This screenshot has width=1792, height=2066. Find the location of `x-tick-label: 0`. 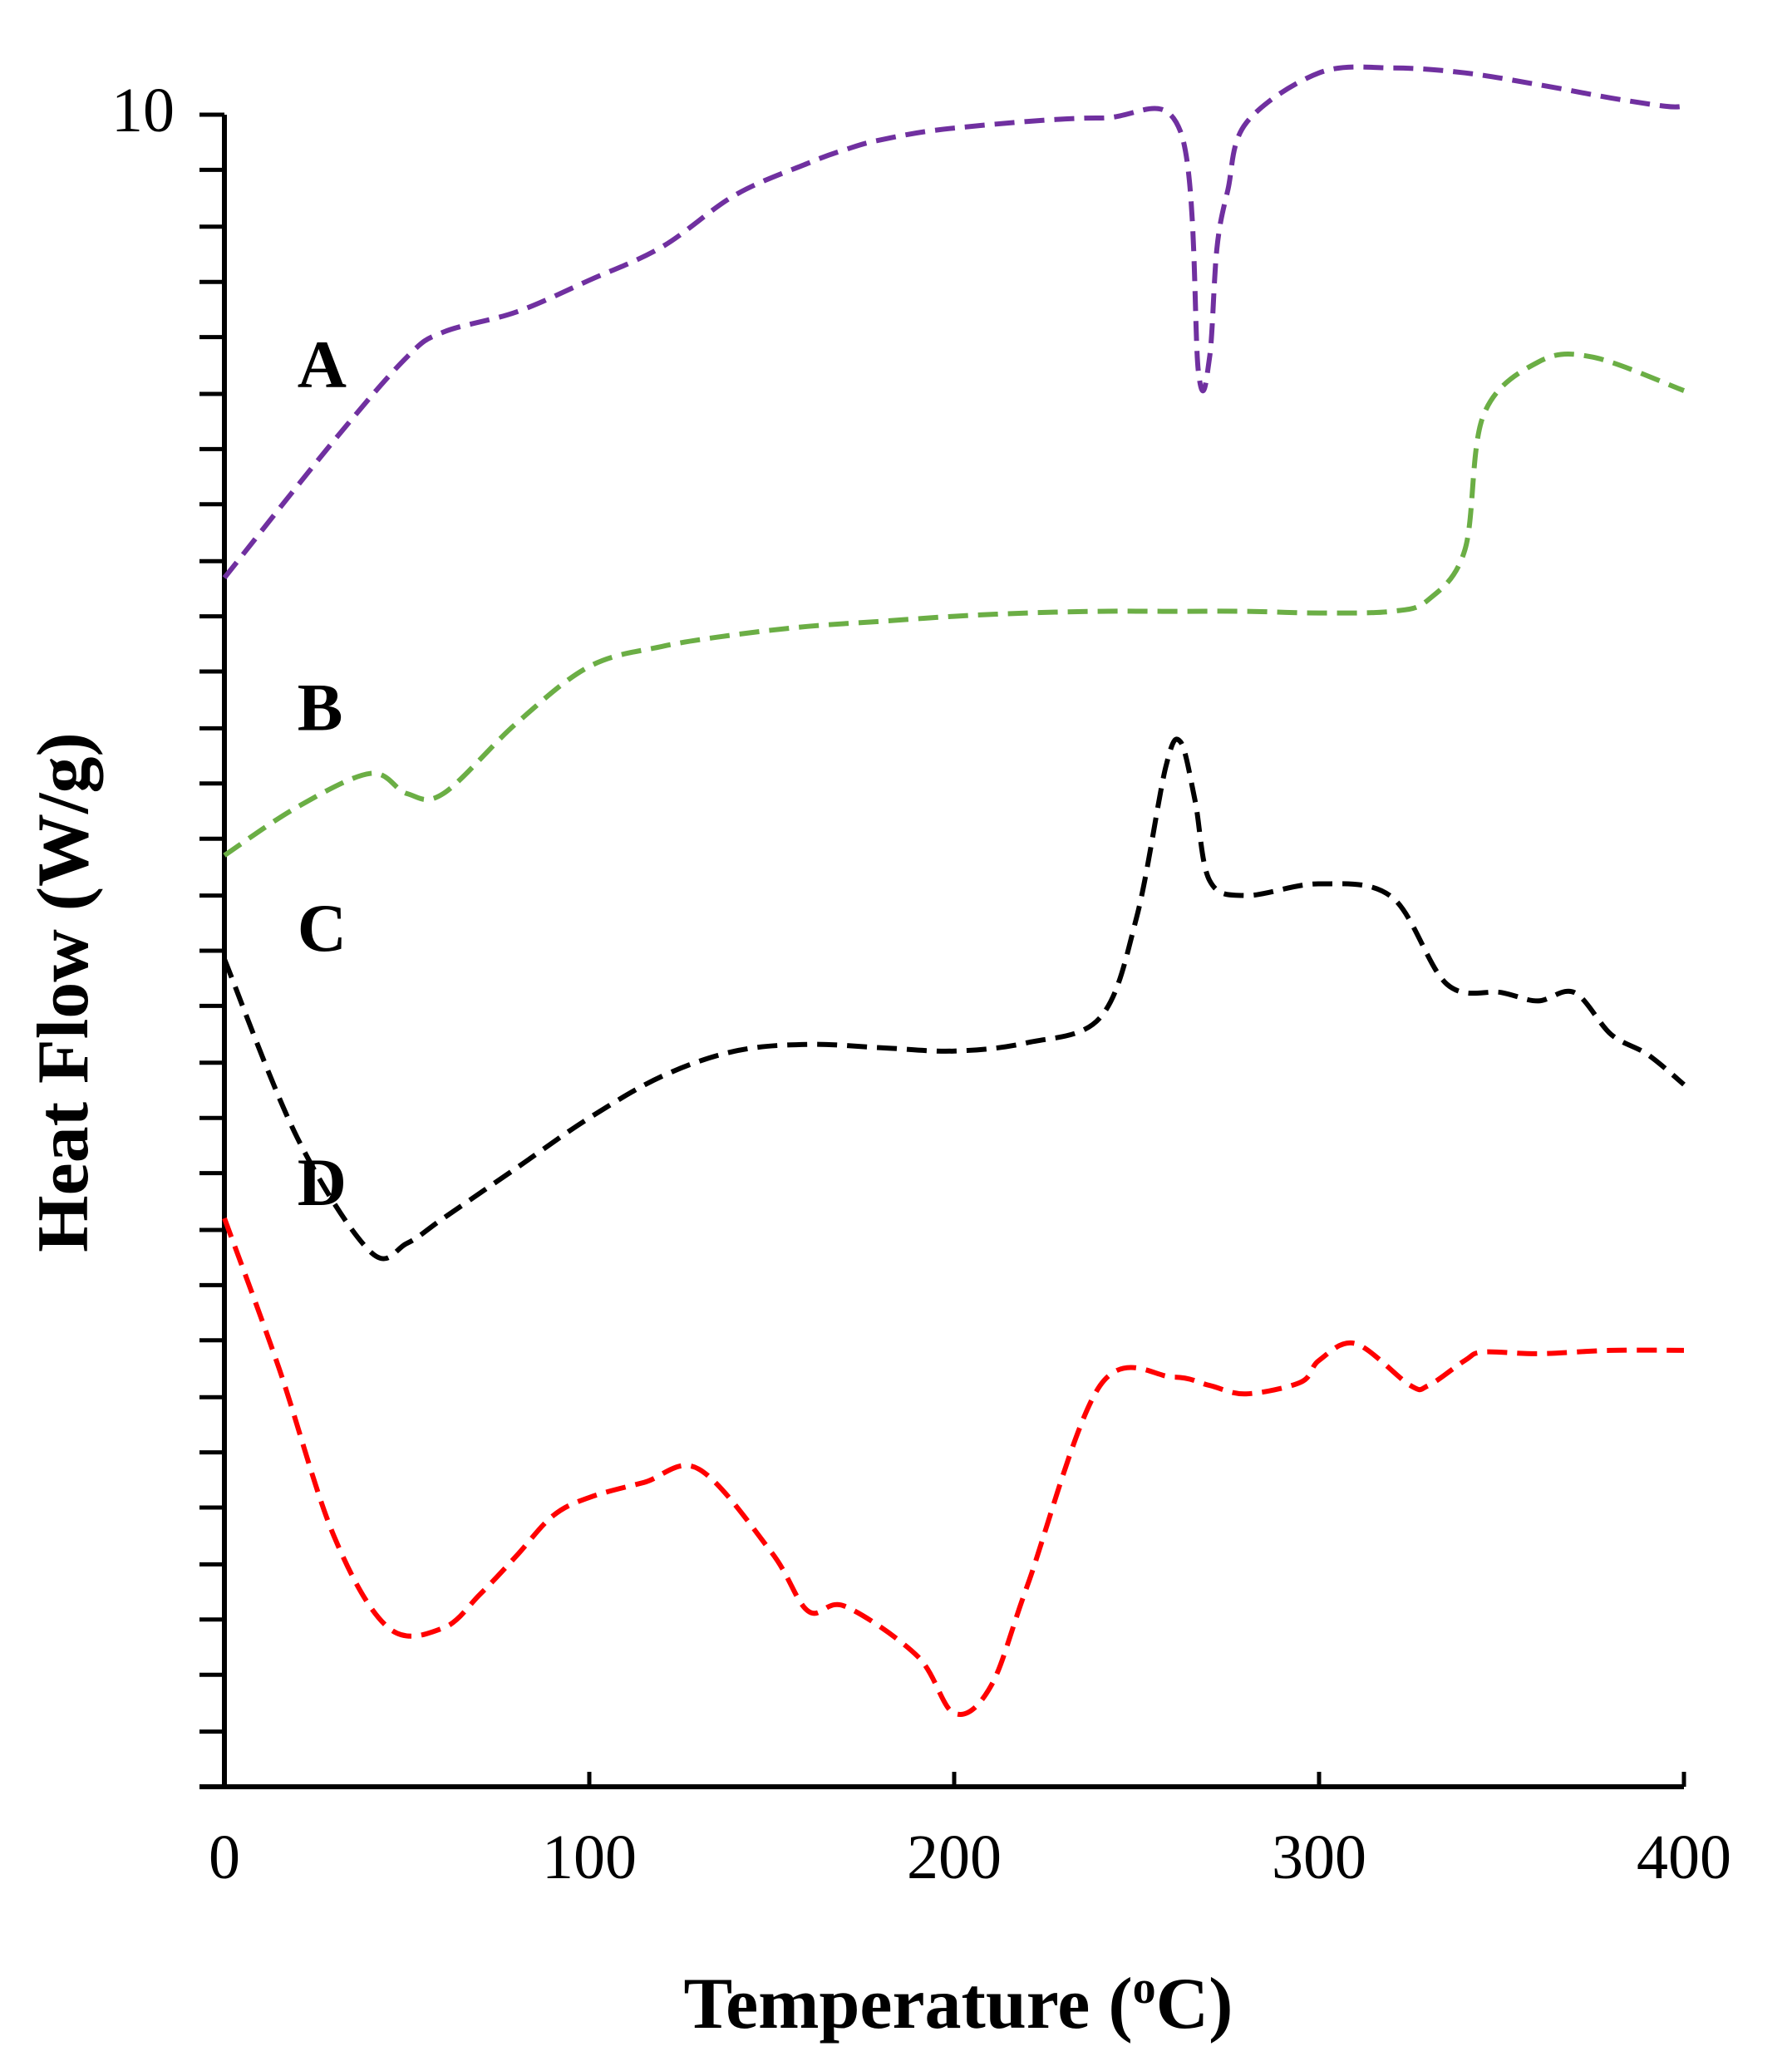

x-tick-label: 0 is located at coordinates (225, 1857).